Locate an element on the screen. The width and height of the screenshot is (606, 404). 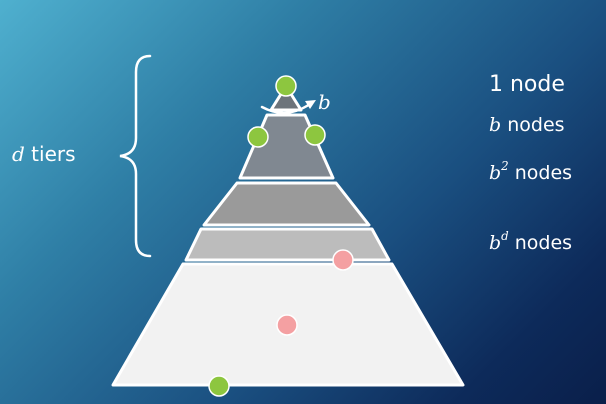
tiers-brace is located at coordinates (135, 156).